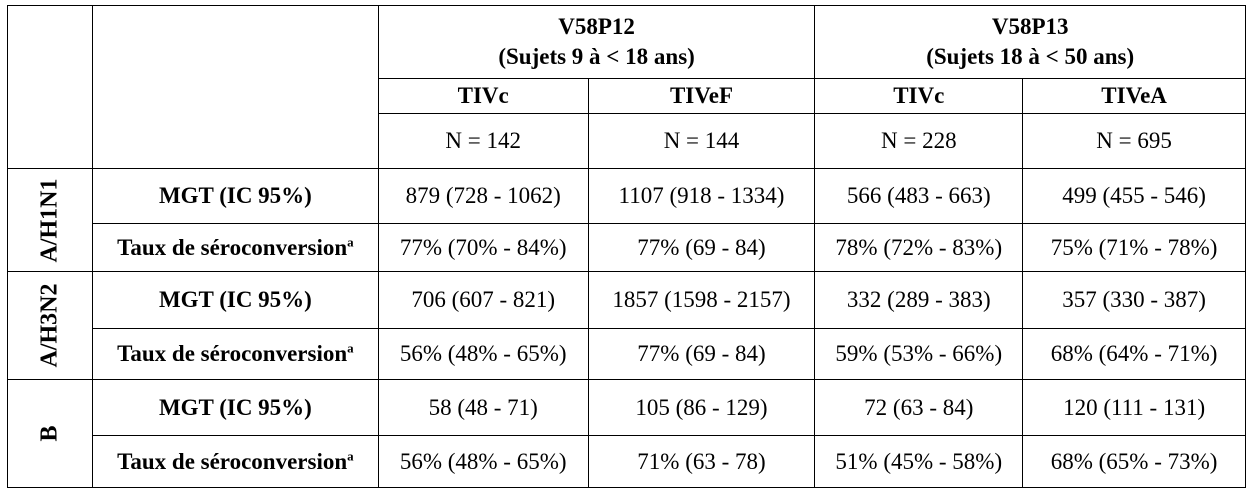 The width and height of the screenshot is (1246, 490). Describe the element at coordinates (701, 196) in the screenshot. I see `data-cell: 1107 (918 - 1334)` at that location.